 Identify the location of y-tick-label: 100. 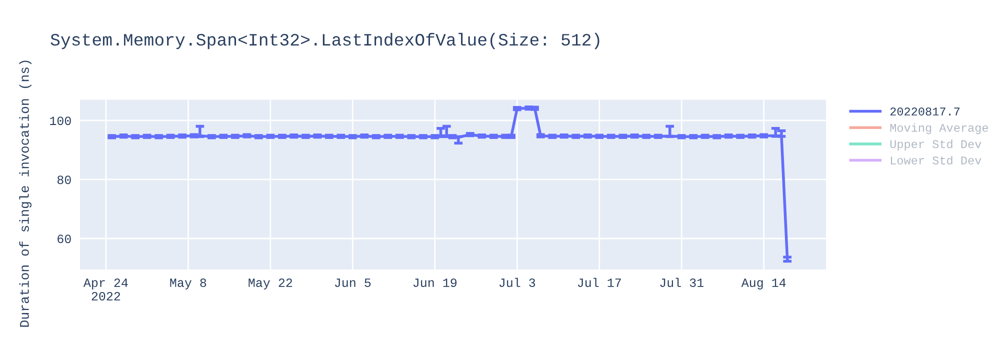
(60, 121).